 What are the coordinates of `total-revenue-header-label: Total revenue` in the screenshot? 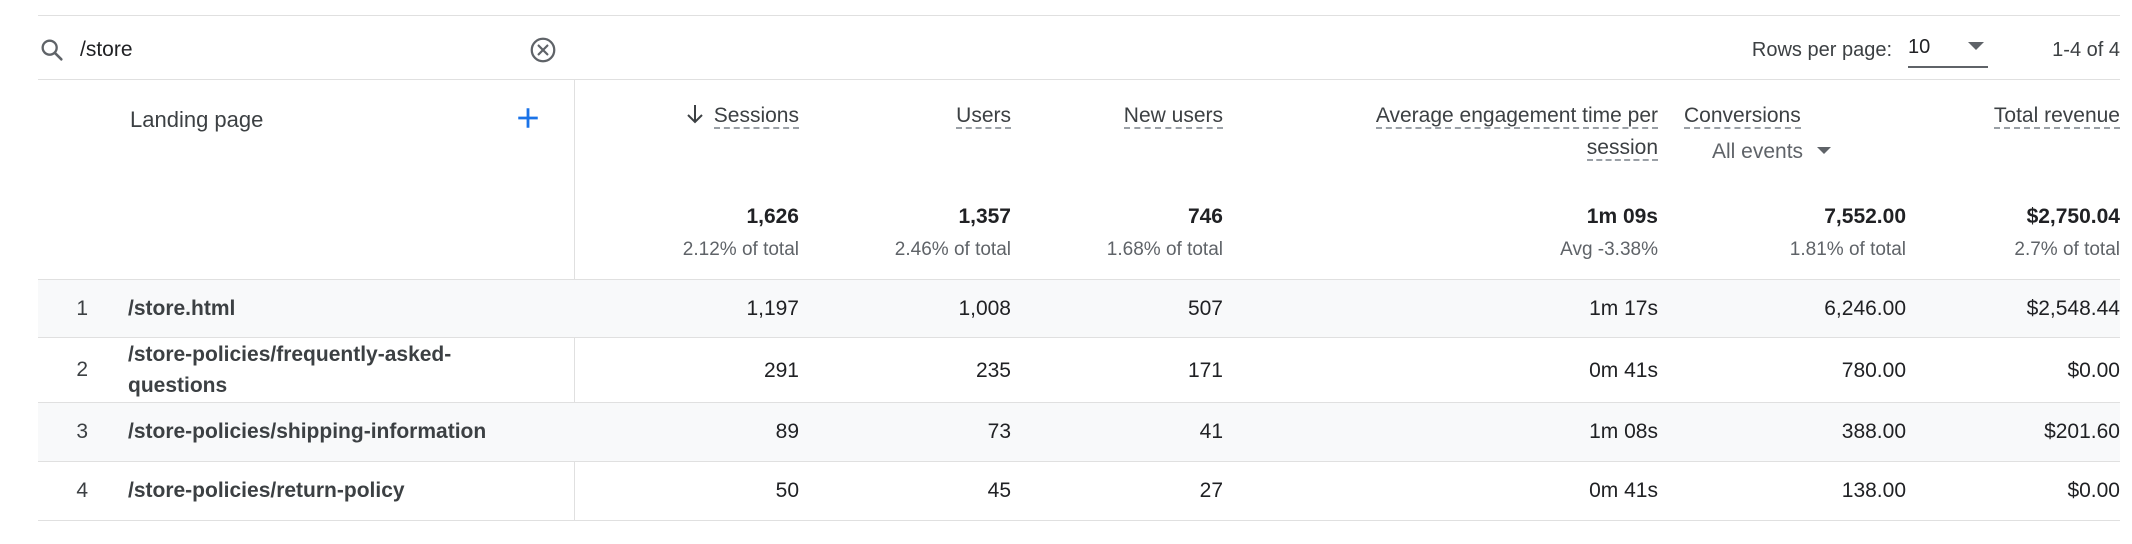 It's located at (2056, 116).